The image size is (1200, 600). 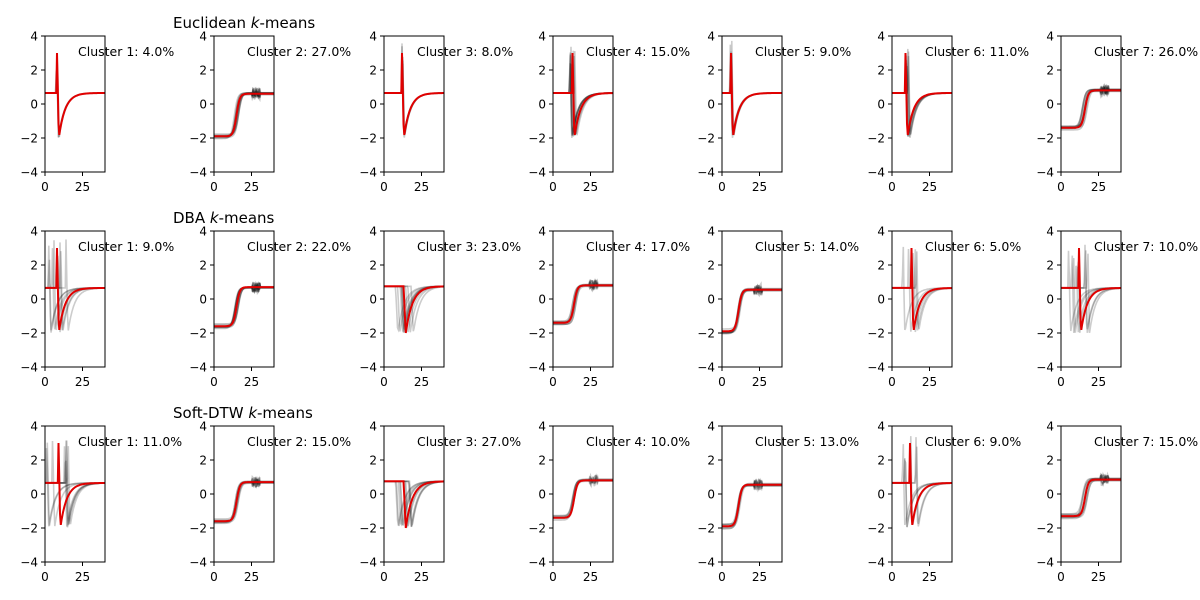 I want to click on cluster-panel: −4 −2 0 2 4 0 25 Cluster 4: 17.0%, so click(x=609, y=307).